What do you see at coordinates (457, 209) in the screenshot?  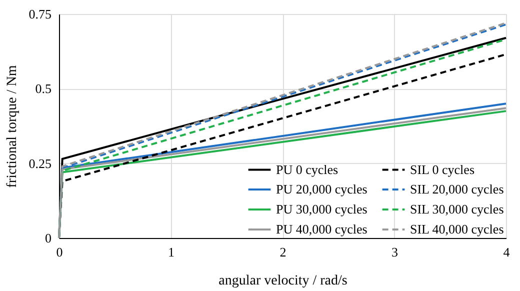 I see `legend-label: SIL 30,000 cycles` at bounding box center [457, 209].